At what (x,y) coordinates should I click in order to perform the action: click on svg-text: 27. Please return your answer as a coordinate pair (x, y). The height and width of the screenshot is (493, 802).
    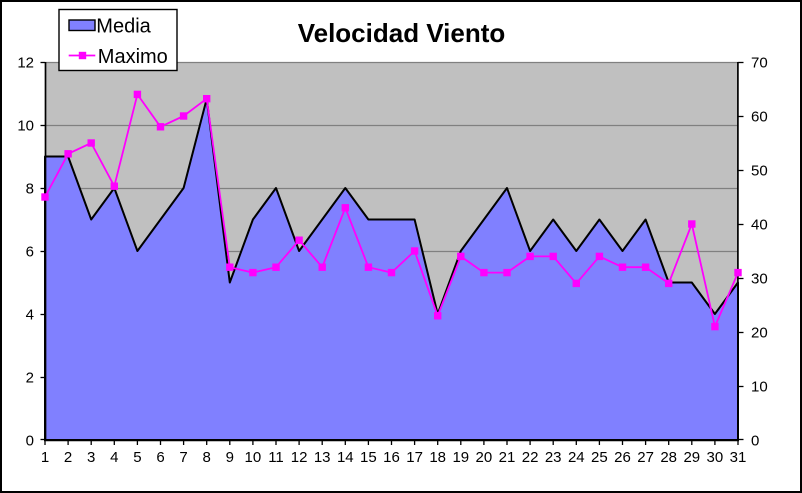
    Looking at the image, I should click on (645, 457).